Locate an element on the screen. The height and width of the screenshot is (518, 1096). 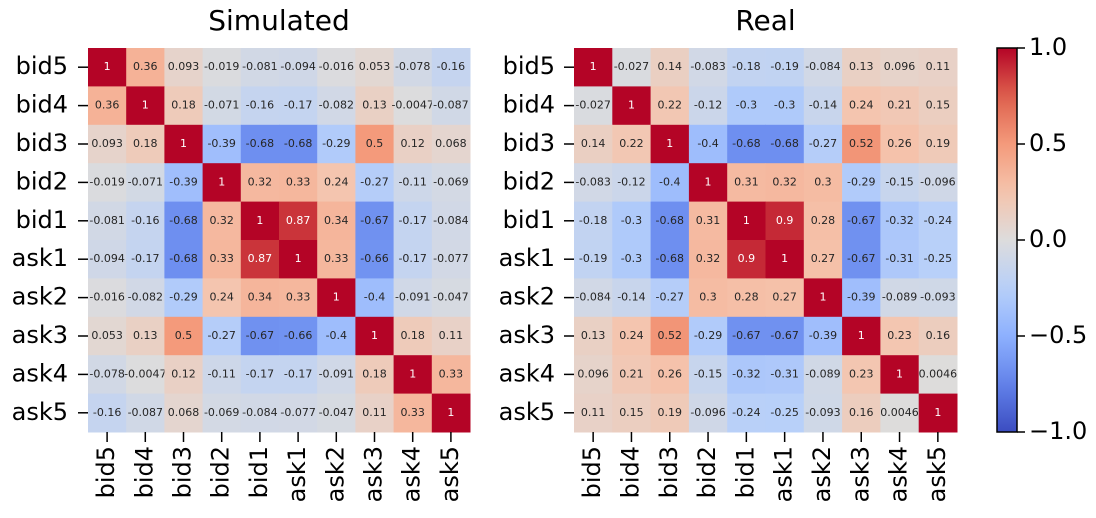
cell-label: 0.15 is located at coordinates (631, 412).